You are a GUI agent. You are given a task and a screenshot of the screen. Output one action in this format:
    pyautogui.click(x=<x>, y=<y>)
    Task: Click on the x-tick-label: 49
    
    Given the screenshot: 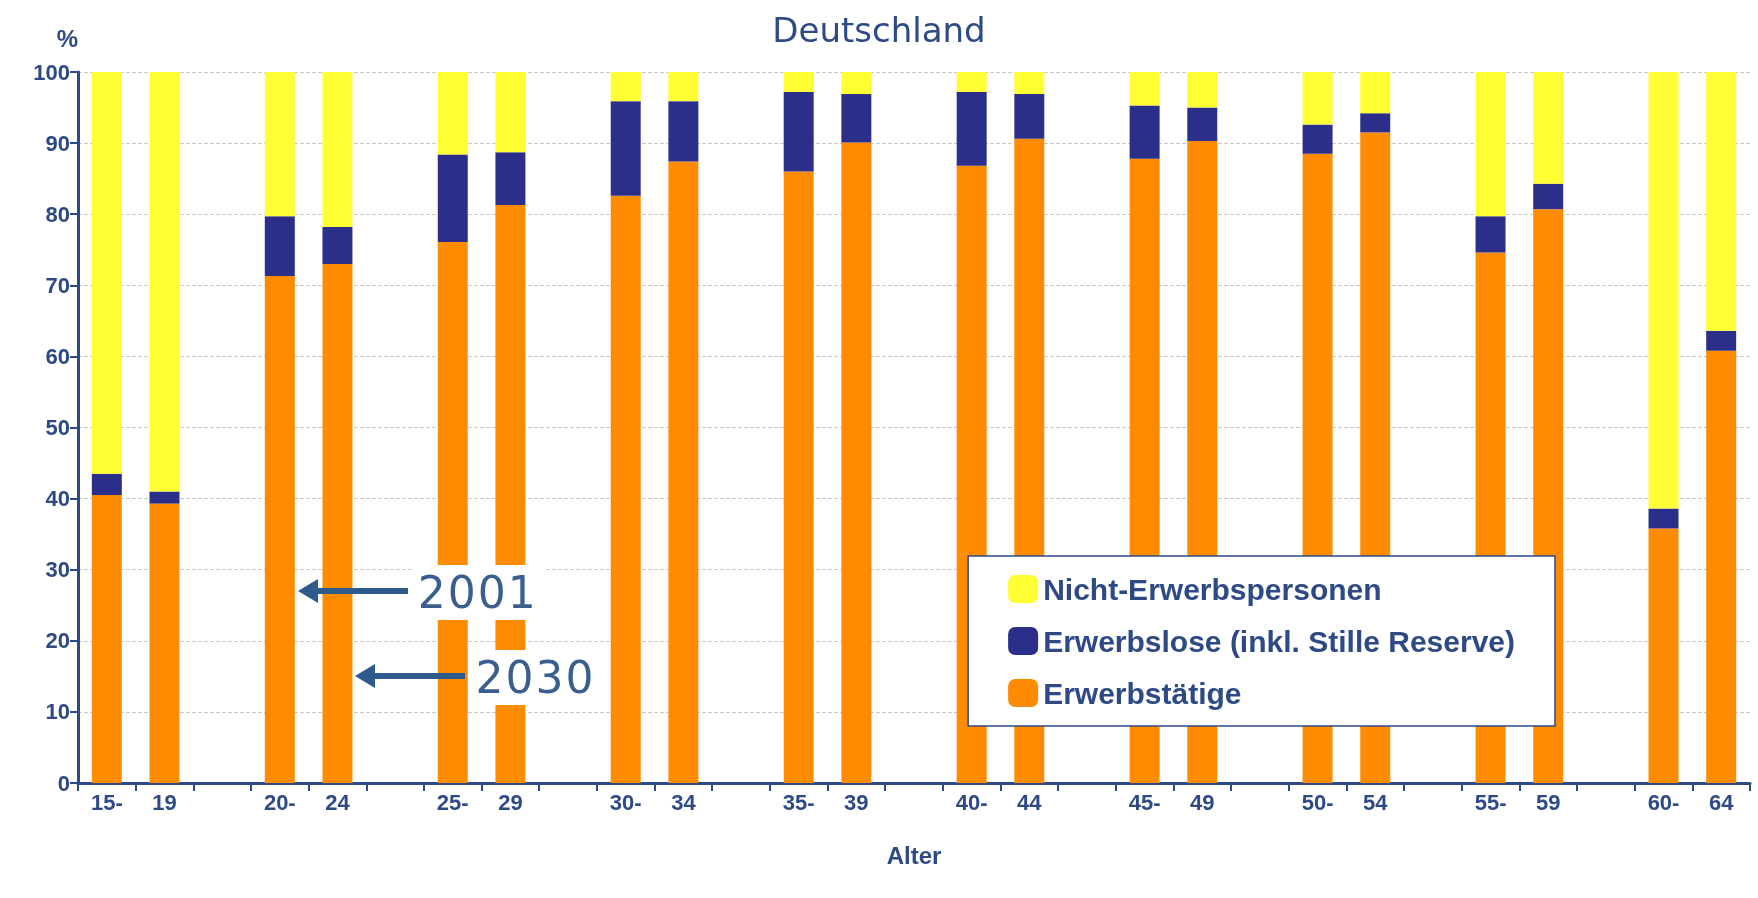 What is the action you would take?
    pyautogui.click(x=1202, y=802)
    